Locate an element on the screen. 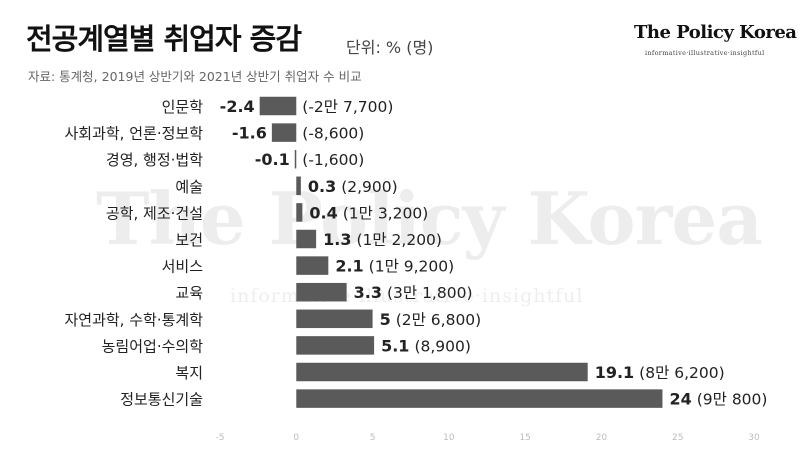 Image resolution: width=800 pixels, height=450 pixels. category-label: 공학, 제조·건설 is located at coordinates (154, 213).